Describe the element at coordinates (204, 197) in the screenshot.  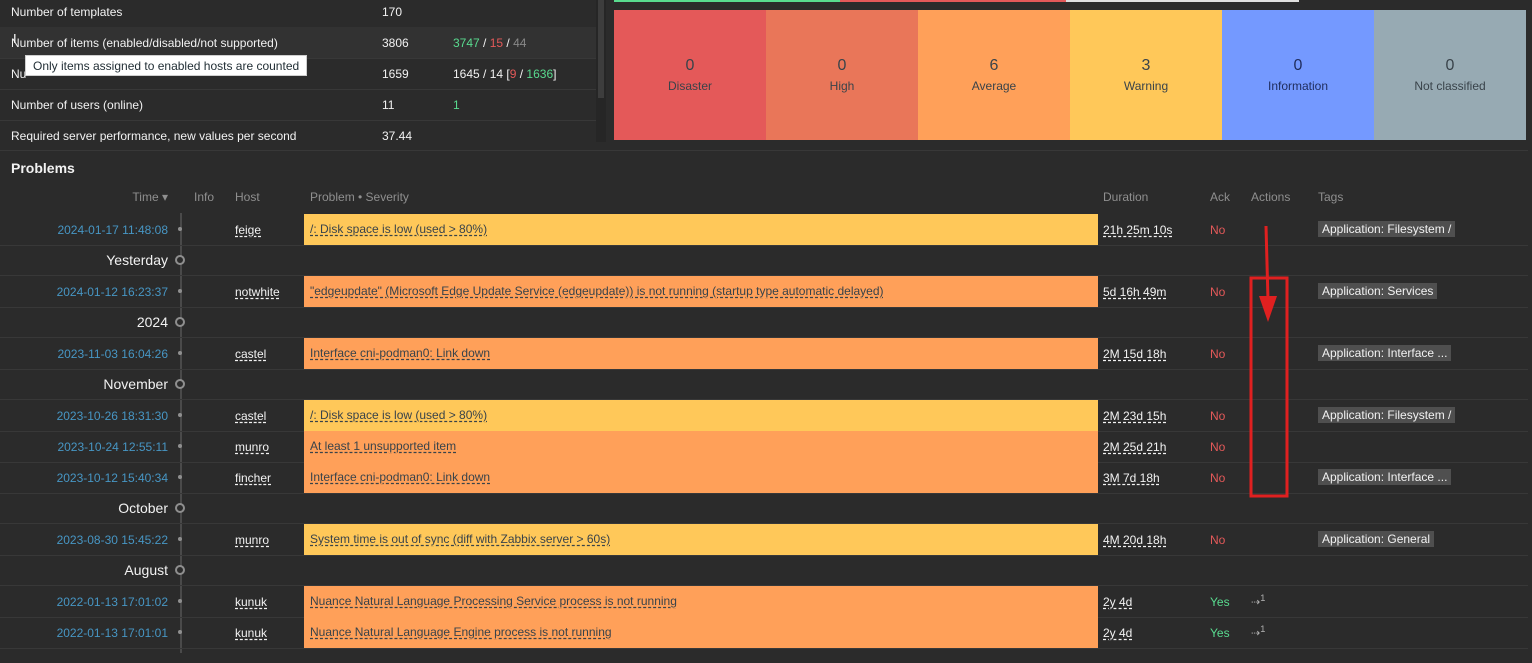
I see `header-info: Info` at that location.